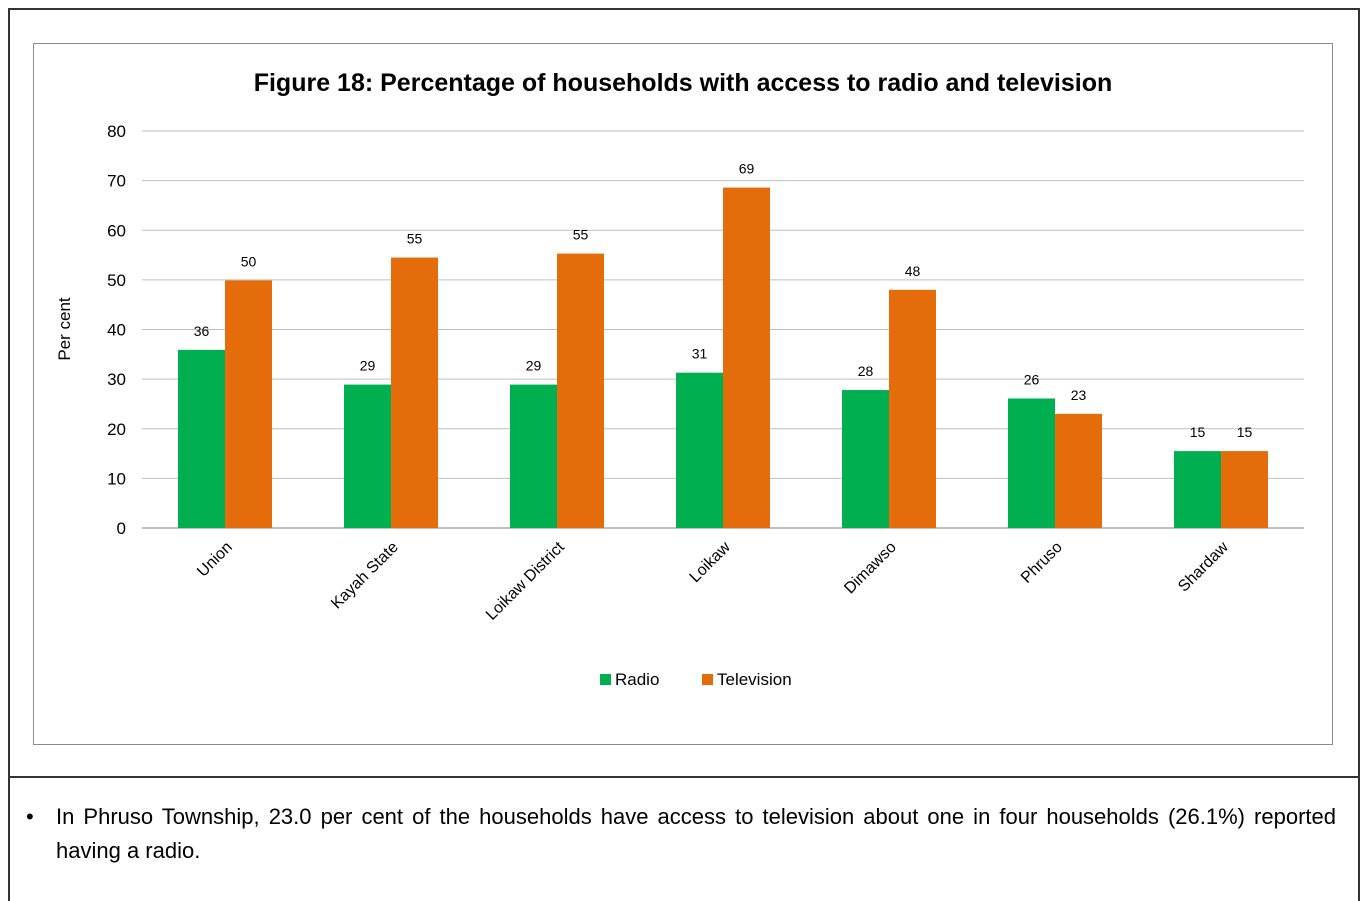  Describe the element at coordinates (696, 679) in the screenshot. I see `legend: Radio Television` at that location.